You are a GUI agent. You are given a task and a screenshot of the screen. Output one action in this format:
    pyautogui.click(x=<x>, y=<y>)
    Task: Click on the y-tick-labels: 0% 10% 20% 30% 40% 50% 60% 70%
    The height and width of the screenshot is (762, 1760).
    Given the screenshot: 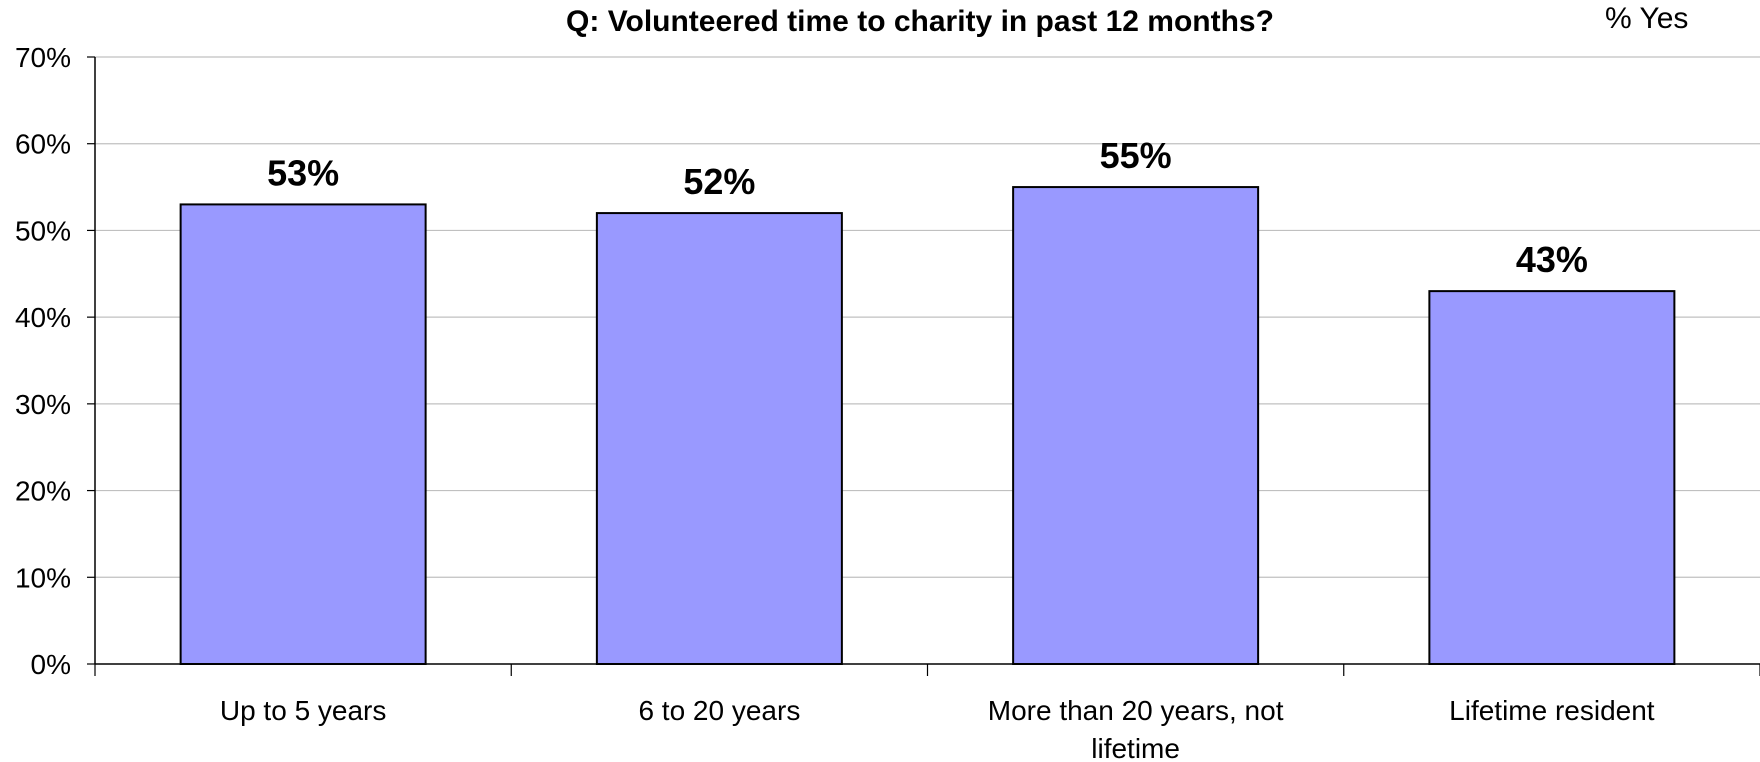 What is the action you would take?
    pyautogui.click(x=43, y=361)
    